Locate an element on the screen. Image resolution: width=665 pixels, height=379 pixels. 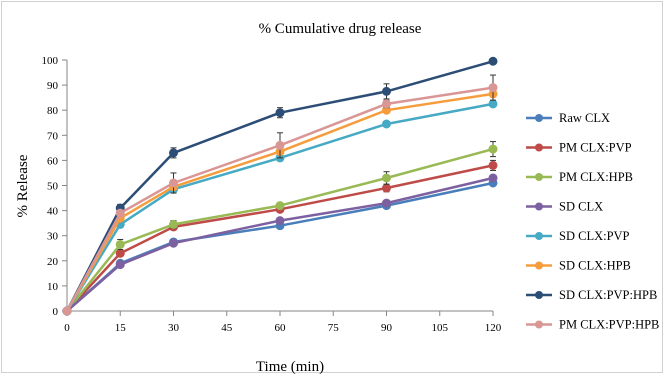
x-tick-label: 0 is located at coordinates (67, 328).